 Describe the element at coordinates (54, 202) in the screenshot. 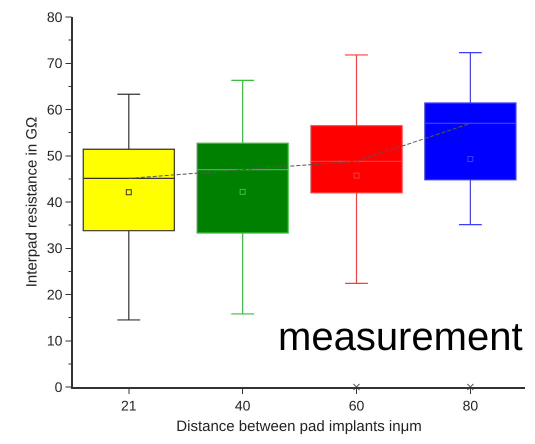

I see `y-tick-label: 40` at that location.